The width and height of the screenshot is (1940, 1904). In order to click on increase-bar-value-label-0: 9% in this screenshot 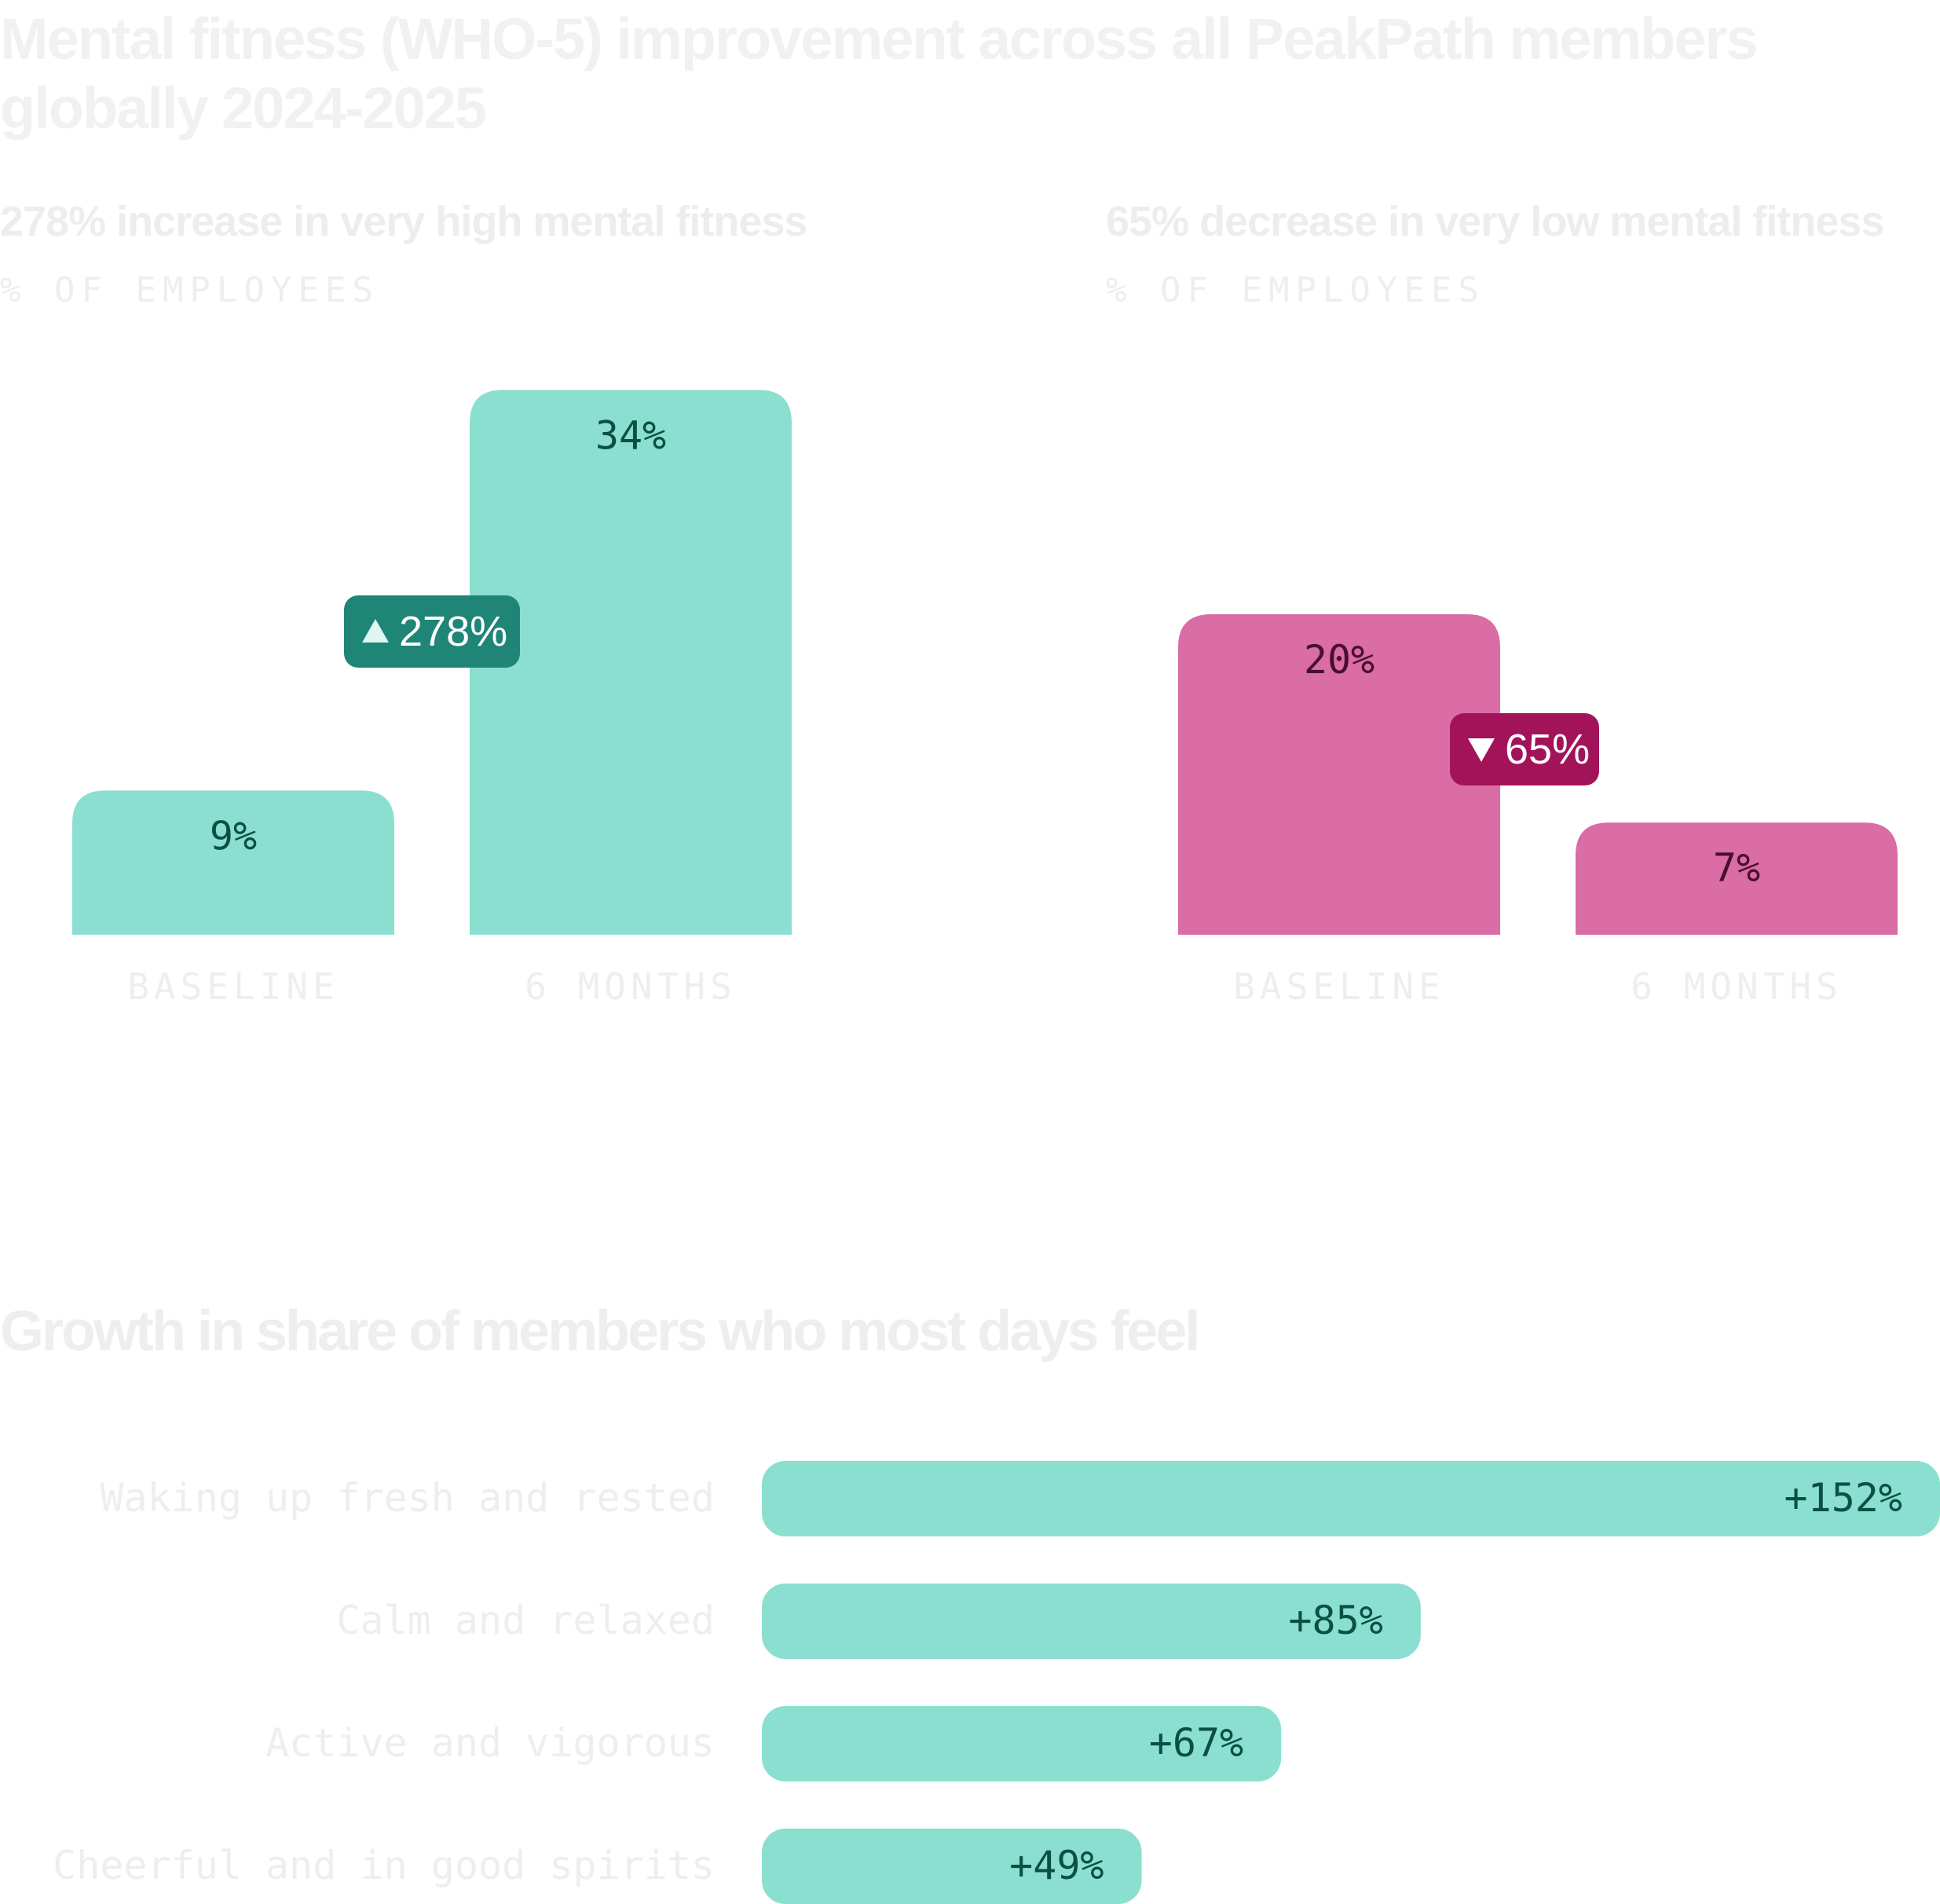, I will do `click(233, 836)`.